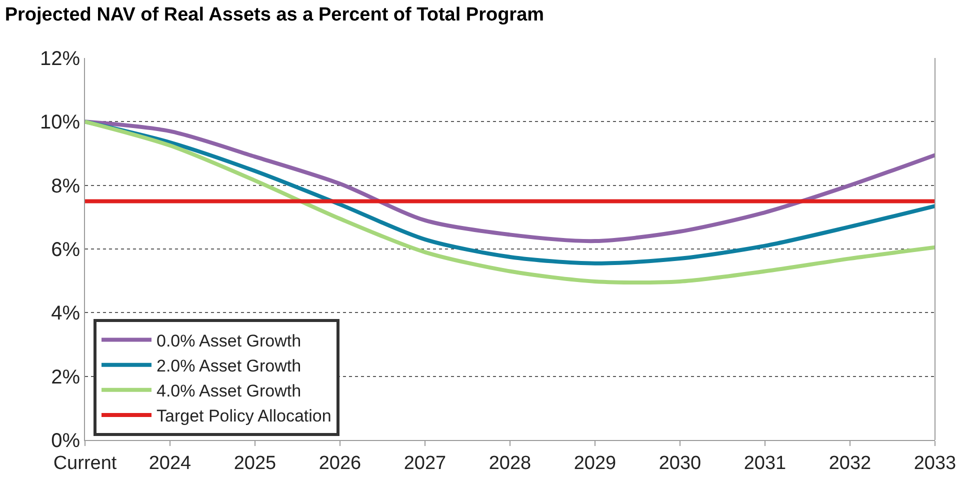 This screenshot has height=486, width=968. What do you see at coordinates (170, 463) in the screenshot?
I see `x-tick-label: 2024` at bounding box center [170, 463].